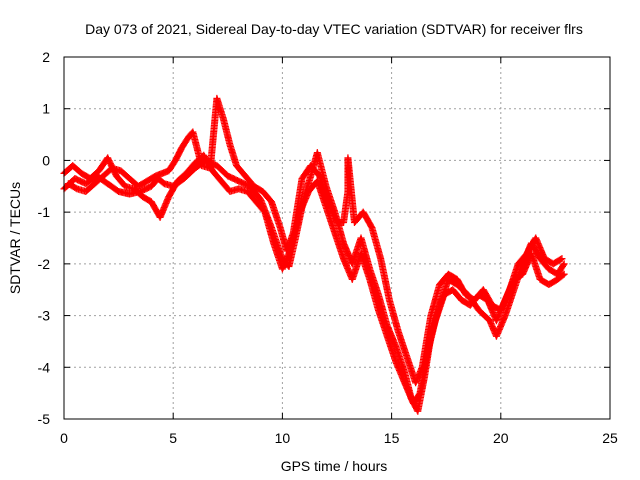  Describe the element at coordinates (501, 438) in the screenshot. I see `x-tick-label: 20` at that location.